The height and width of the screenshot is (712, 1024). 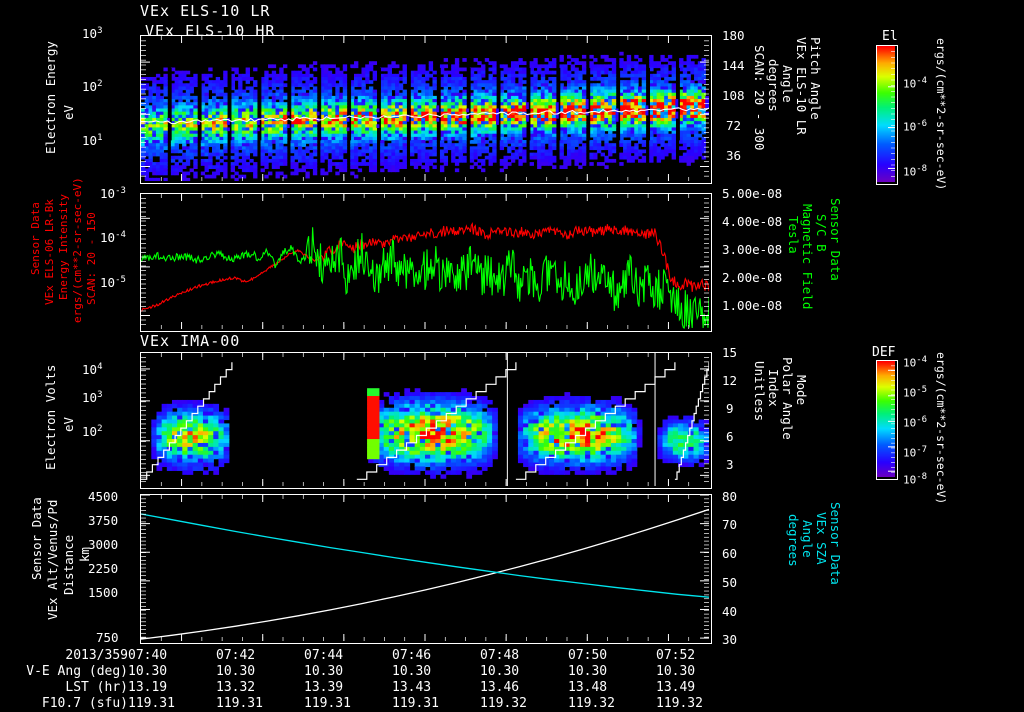 I want to click on panel3-r-tick-15: 15, so click(x=729, y=352).